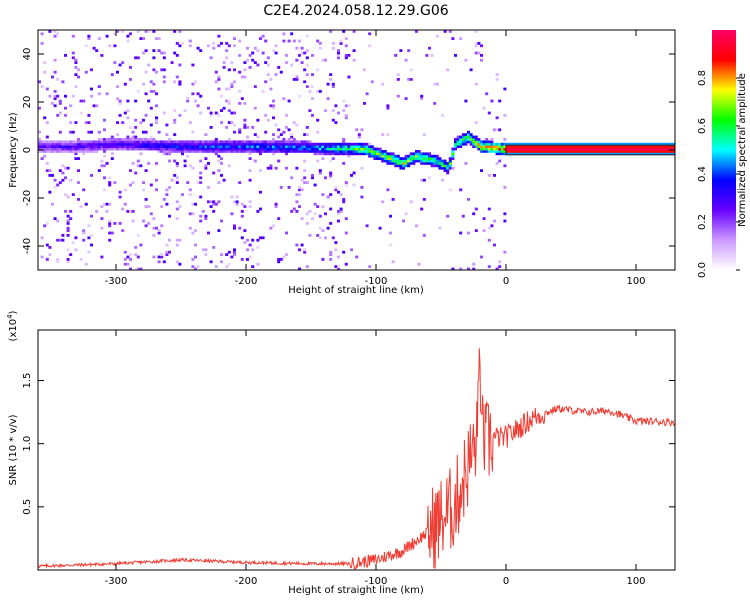  What do you see at coordinates (635, 581) in the screenshot?
I see `snr-x-tick-label: 100` at bounding box center [635, 581].